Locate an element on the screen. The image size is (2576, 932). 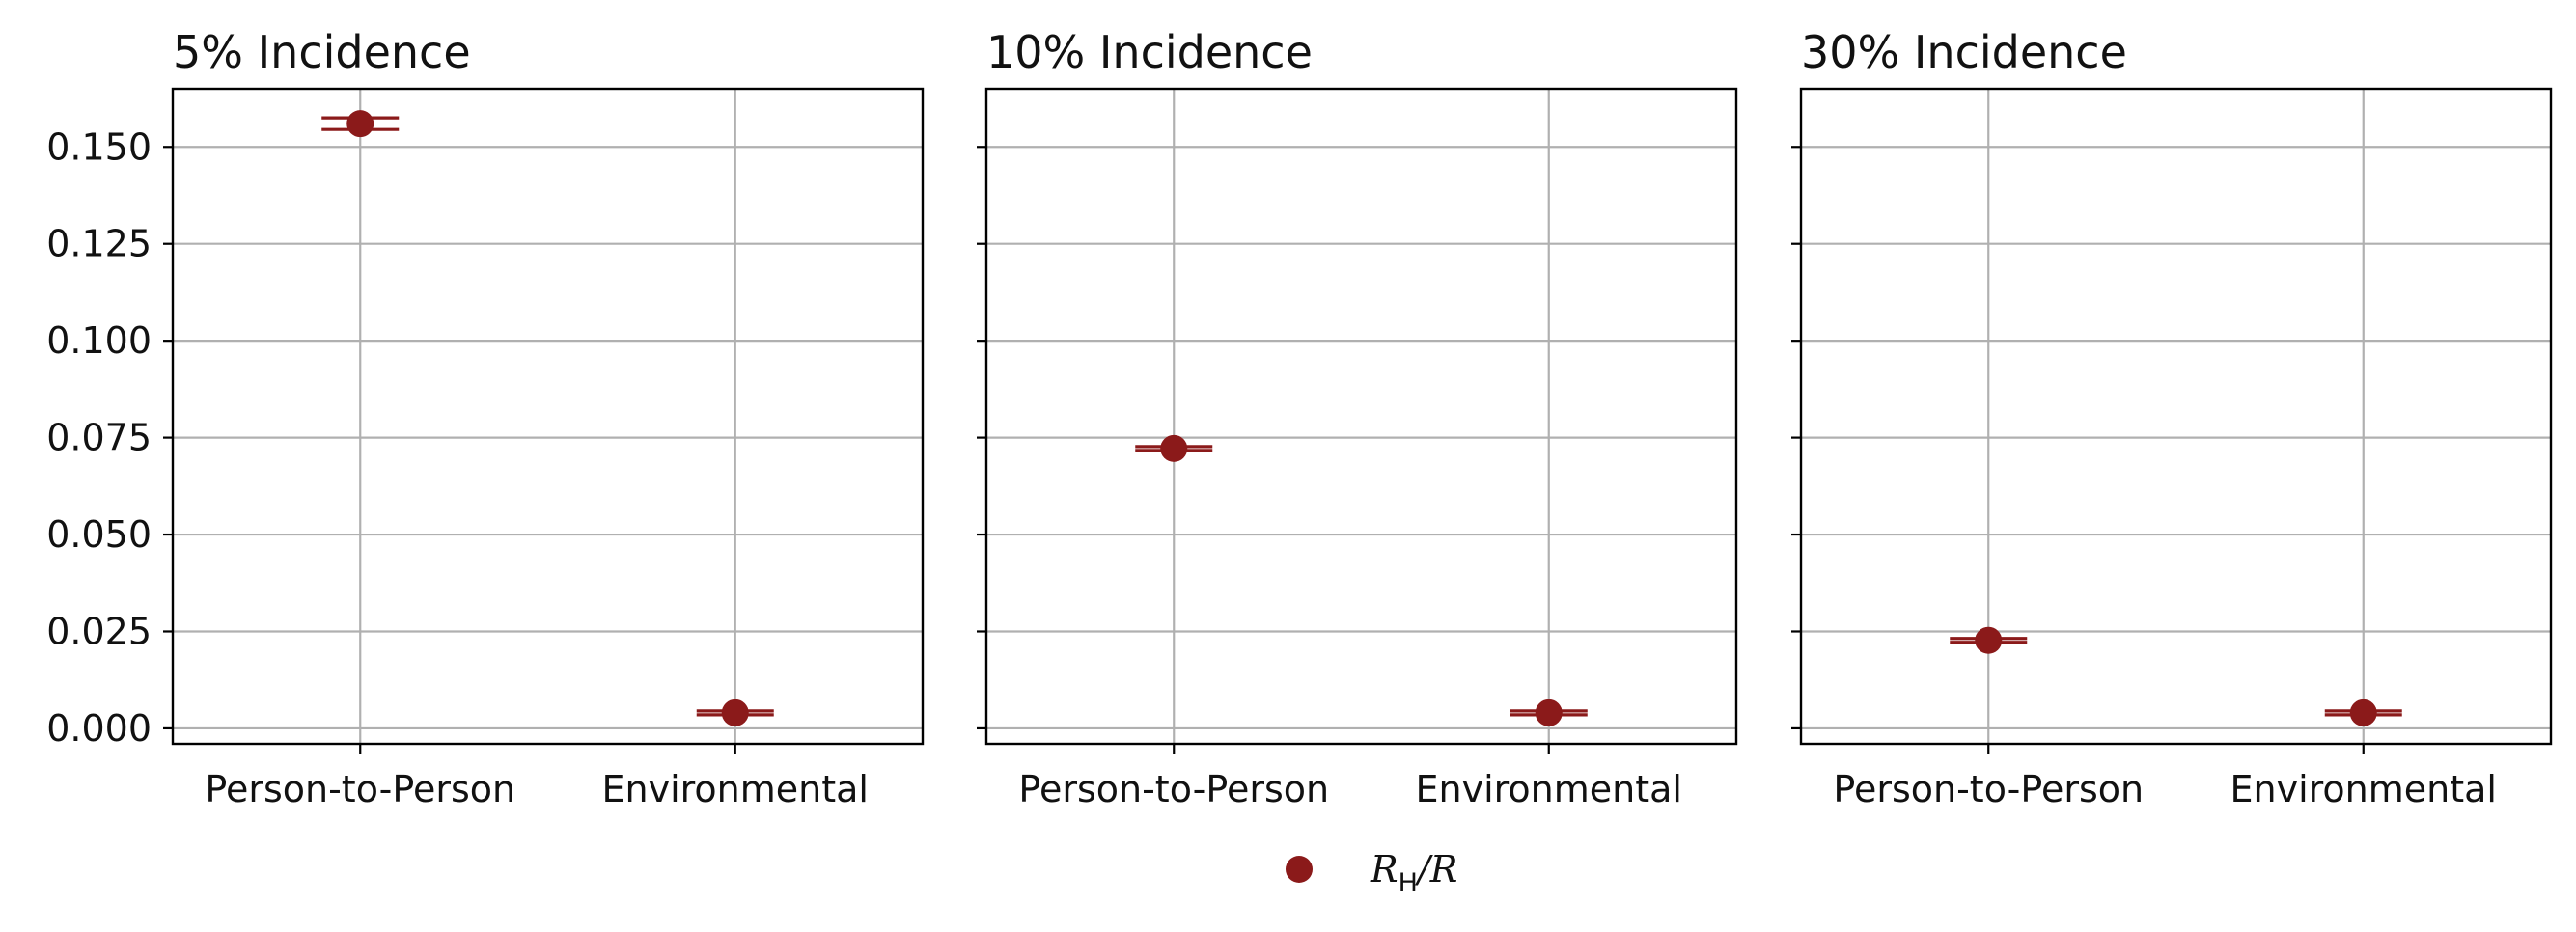
legend-label-main: R is located at coordinates (1384, 869).